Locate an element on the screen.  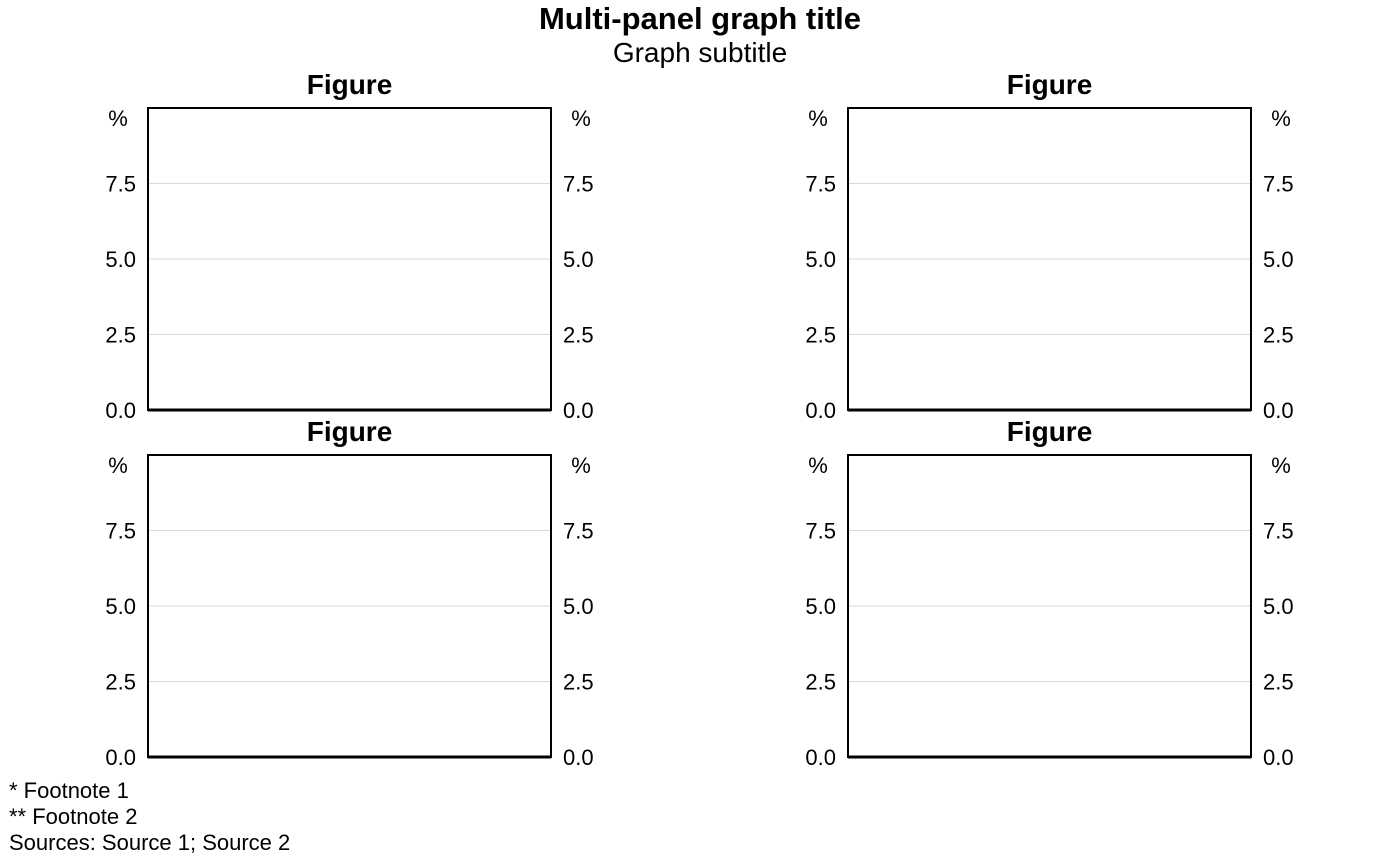
panel-1: Figure% % 0.0 0.0 2.5 2.5 5.0 5.0 7.5 7.5 is located at coordinates (349, 246).